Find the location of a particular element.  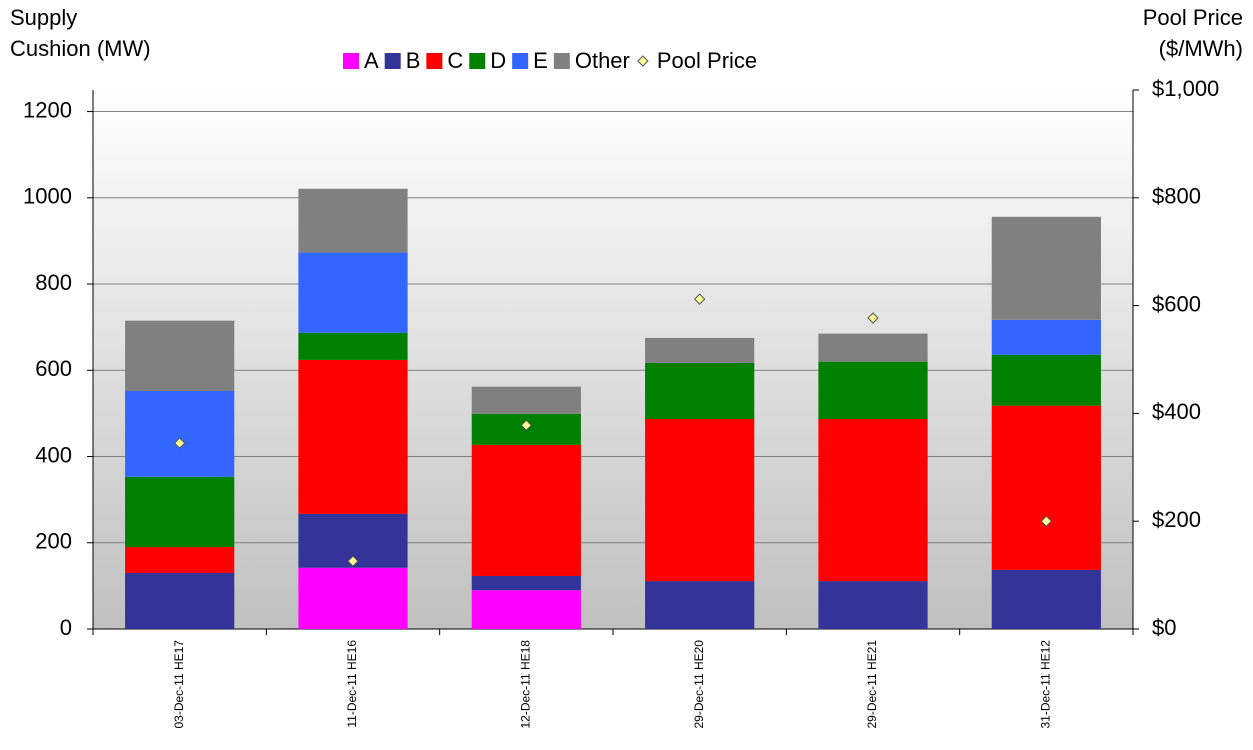

legend-label: E is located at coordinates (540, 60).